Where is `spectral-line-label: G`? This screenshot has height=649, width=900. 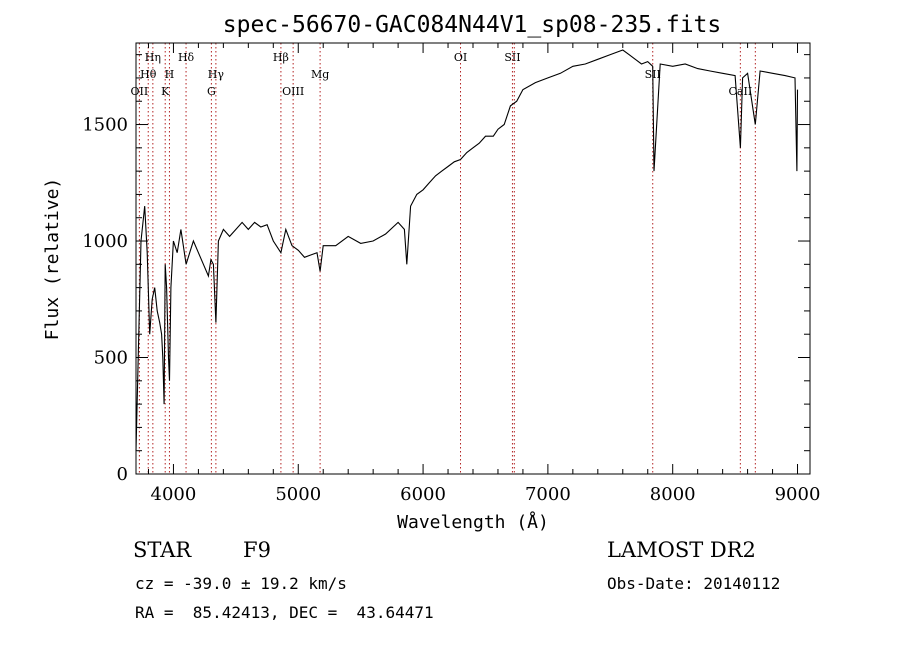
spectral-line-label: G is located at coordinates (211, 91).